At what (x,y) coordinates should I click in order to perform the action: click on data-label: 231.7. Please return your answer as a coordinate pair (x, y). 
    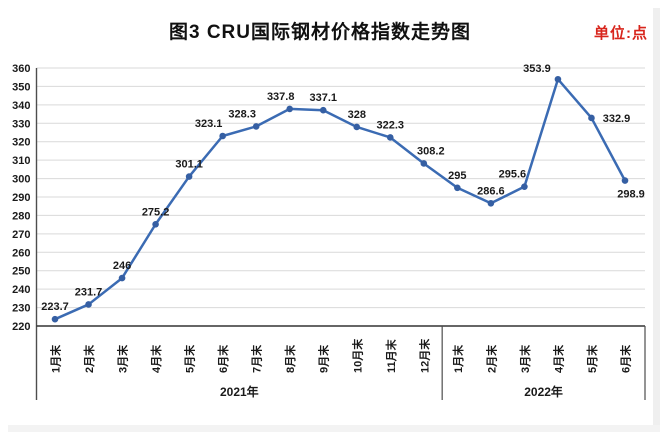
    Looking at the image, I should click on (89, 292).